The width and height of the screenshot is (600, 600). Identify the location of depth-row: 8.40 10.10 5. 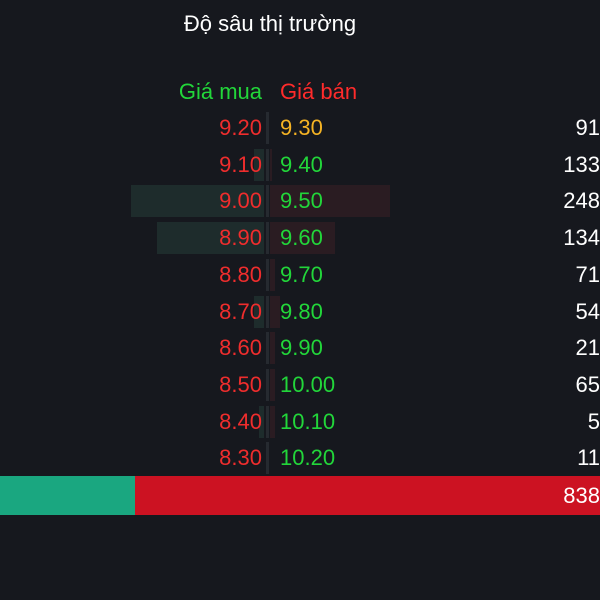
(300, 422).